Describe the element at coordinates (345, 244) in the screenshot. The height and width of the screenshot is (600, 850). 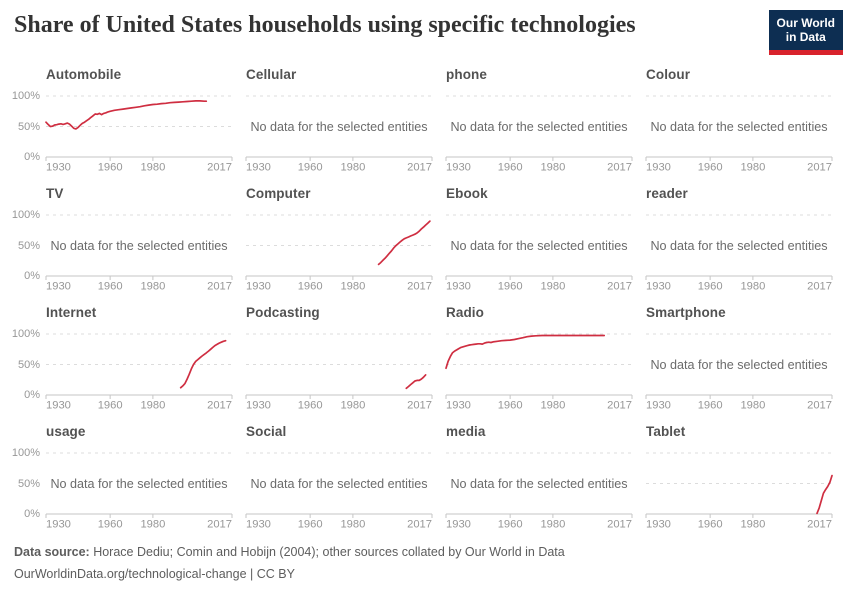
I see `facet-panel-computer: Computer 1930 1960 1980 2017` at that location.